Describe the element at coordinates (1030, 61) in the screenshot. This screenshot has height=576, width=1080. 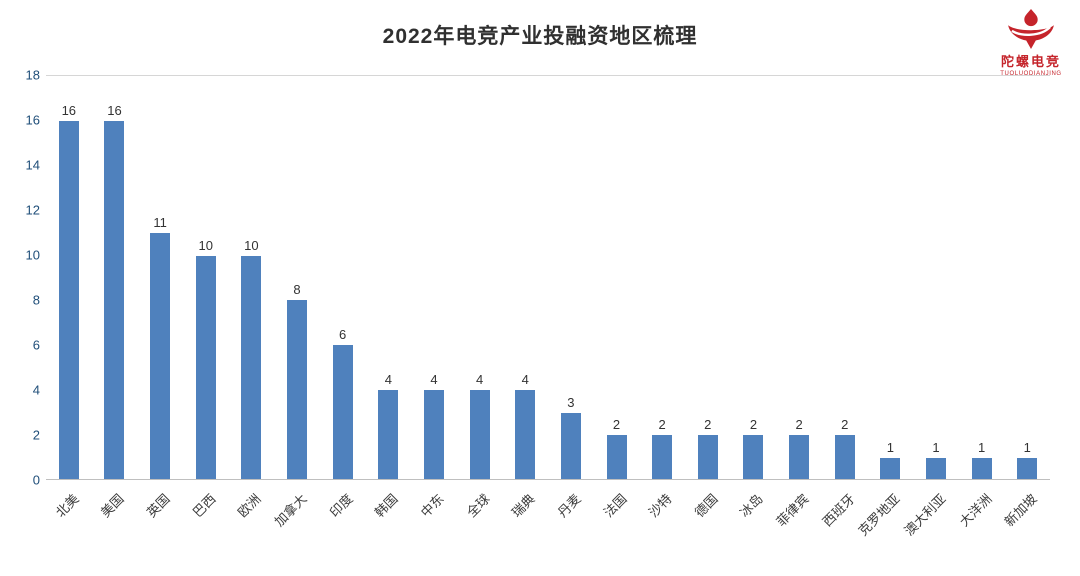
I see `brand-name: 陀螺电竞` at that location.